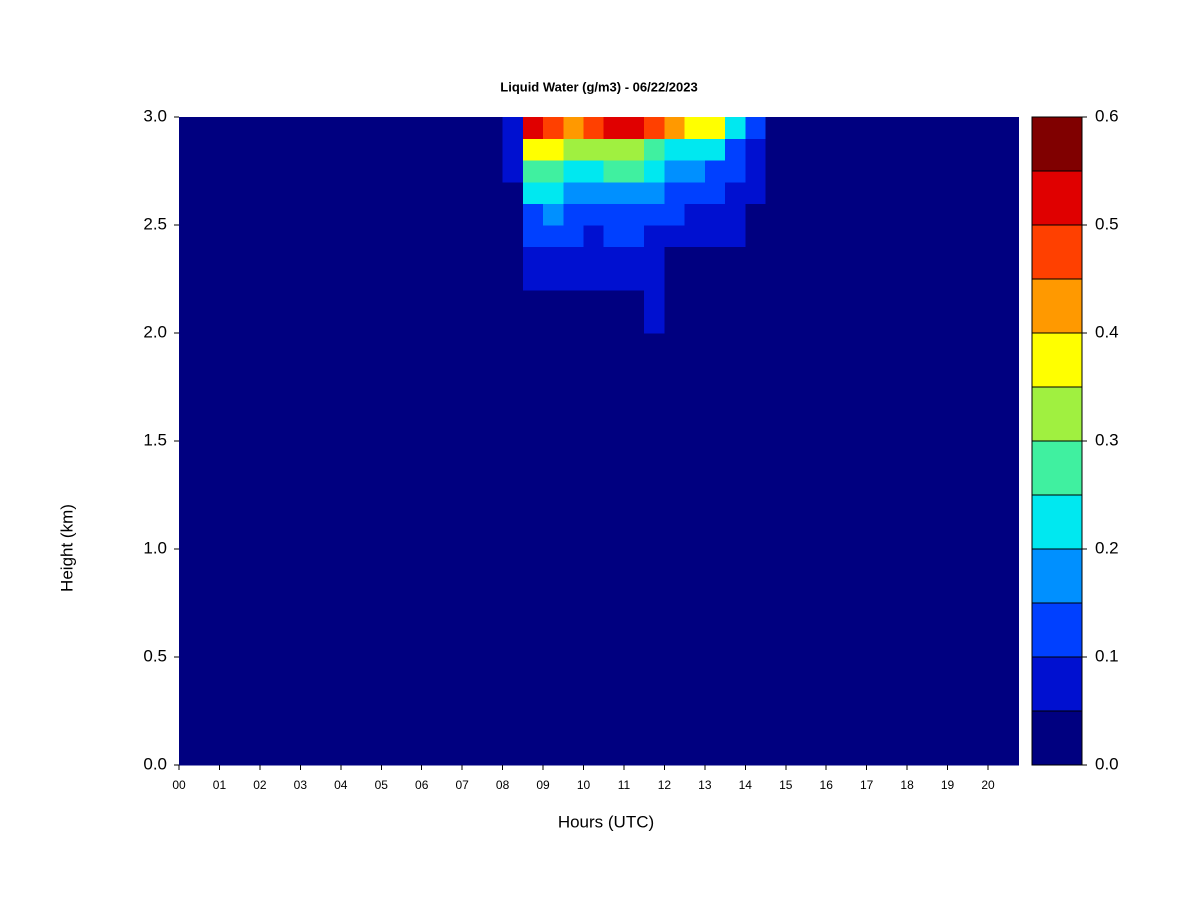  What do you see at coordinates (786, 785) in the screenshot?
I see `x-tick-label: 15` at bounding box center [786, 785].